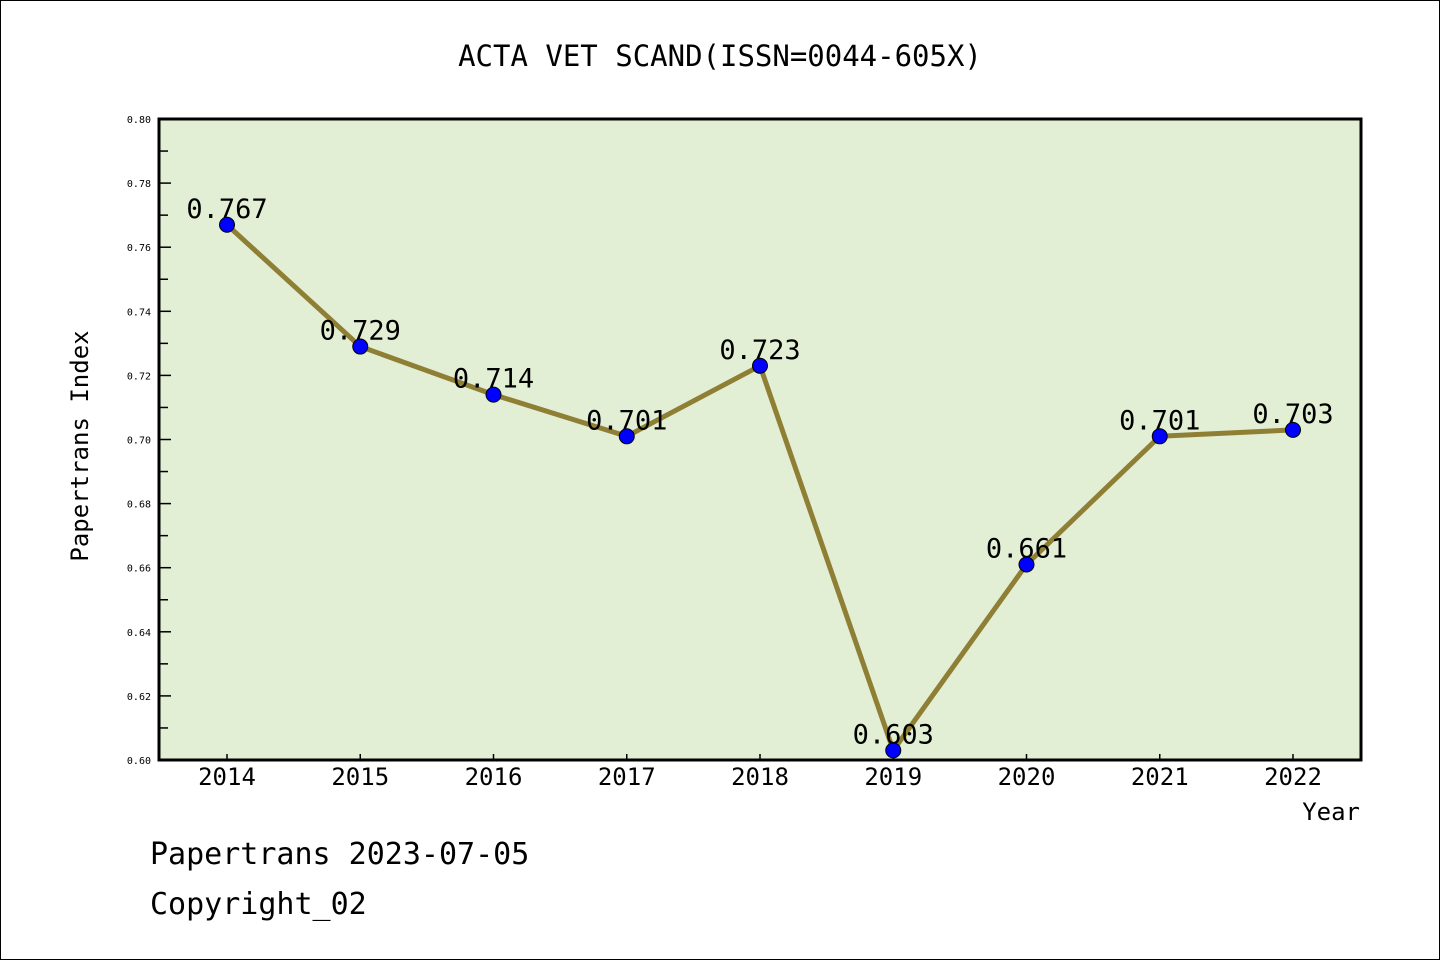  What do you see at coordinates (893, 777) in the screenshot?
I see `x-tick-label: 2019` at bounding box center [893, 777].